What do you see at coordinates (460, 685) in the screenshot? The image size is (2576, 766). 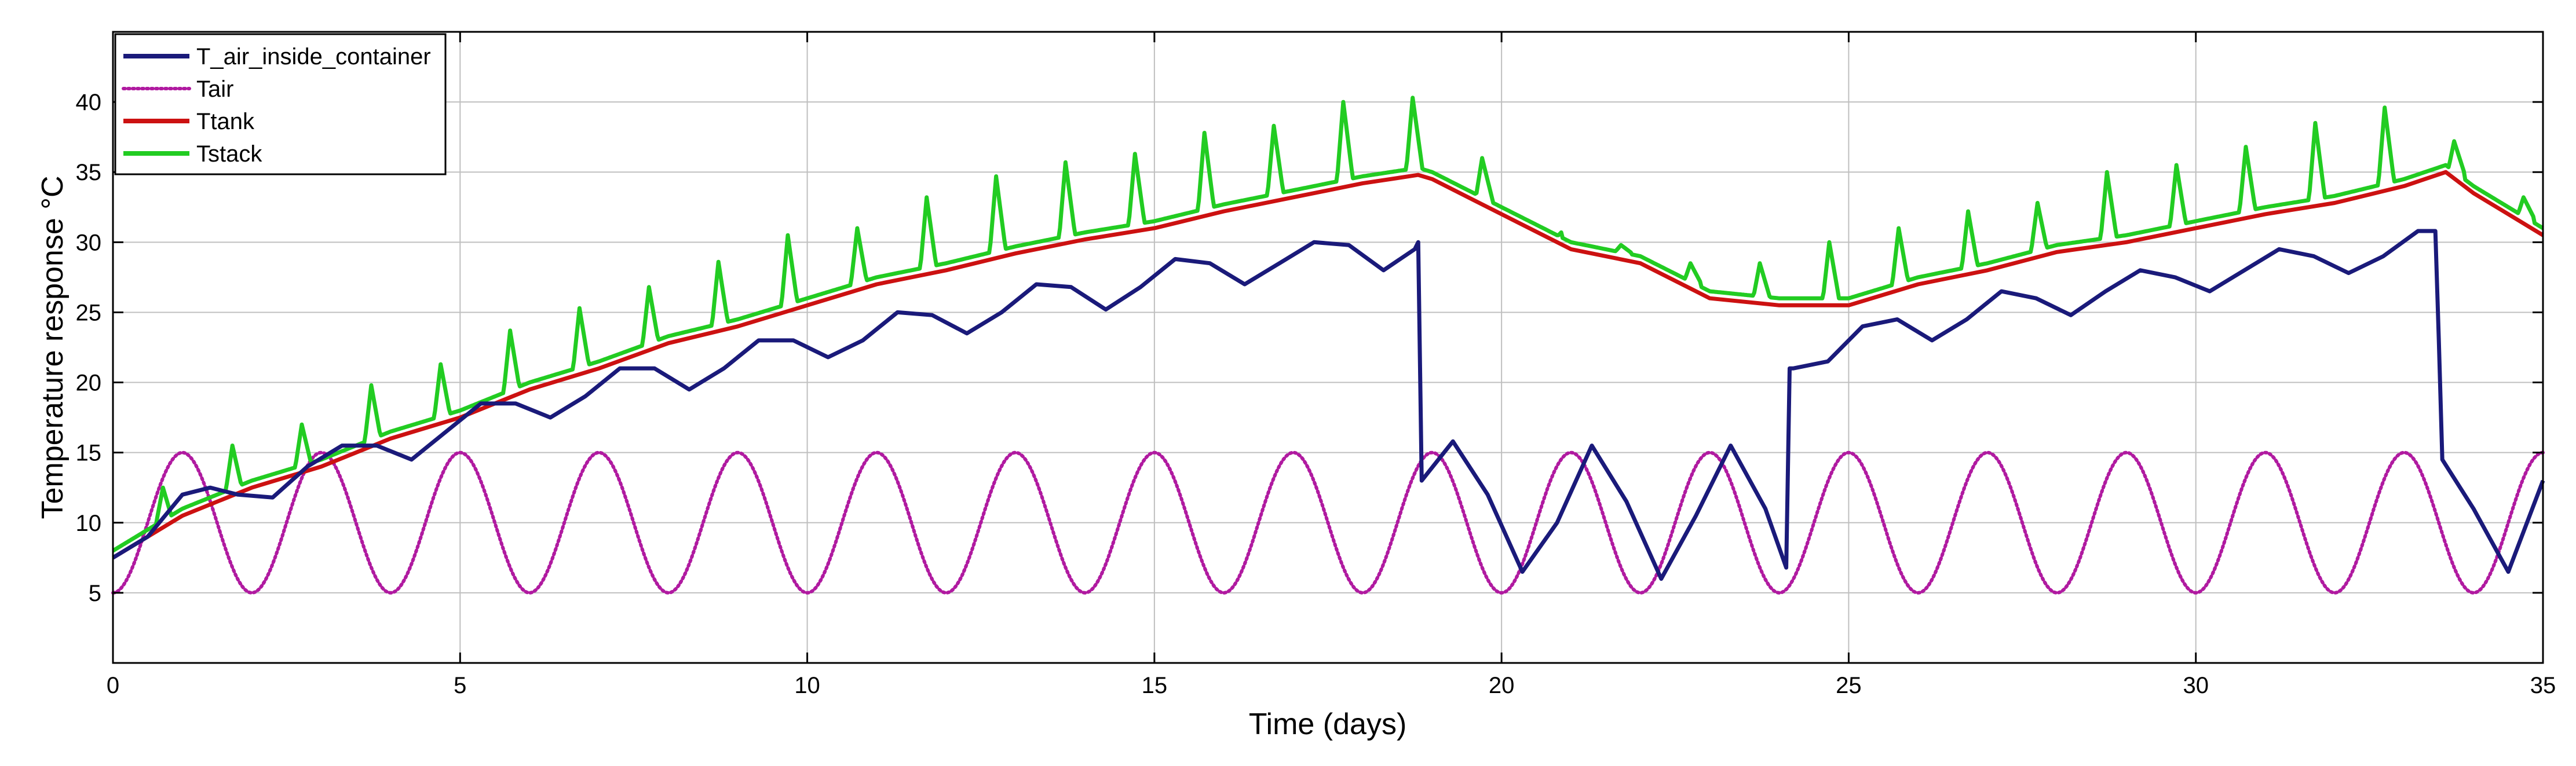 I see `x-tick-label: 5` at bounding box center [460, 685].